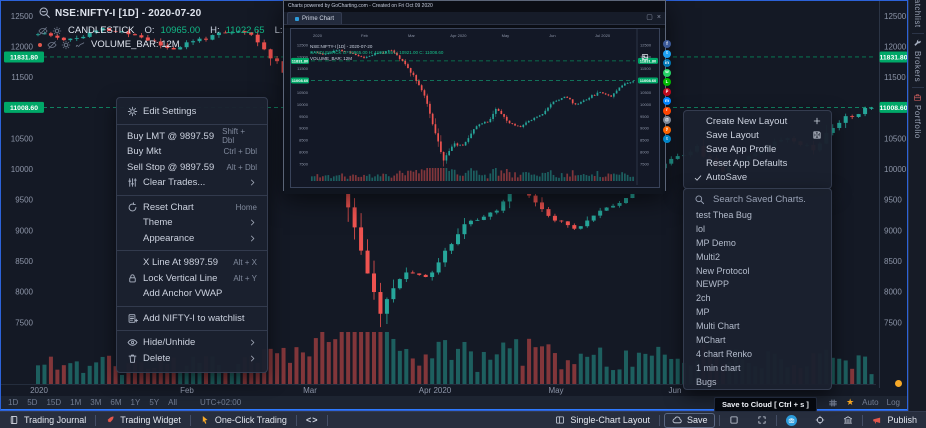 This screenshot has width=926, height=428. Describe the element at coordinates (757, 178) in the screenshot. I see `layout-menu-item-autosave: AutoSave` at that location.